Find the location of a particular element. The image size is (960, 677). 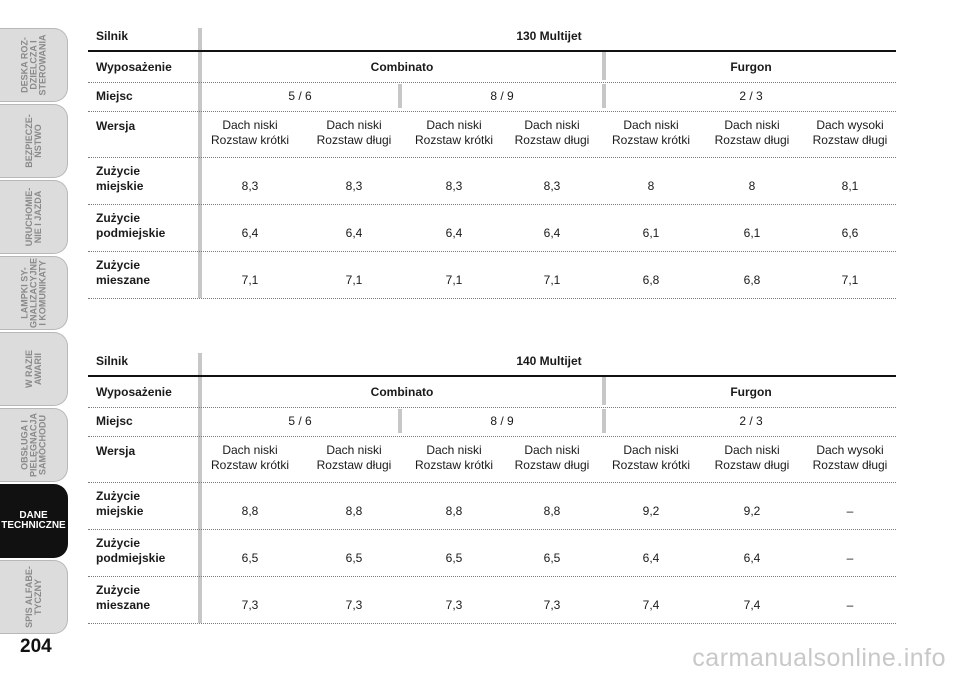

consumption-label: Zużycie mieszane is located at coordinates (123, 598).